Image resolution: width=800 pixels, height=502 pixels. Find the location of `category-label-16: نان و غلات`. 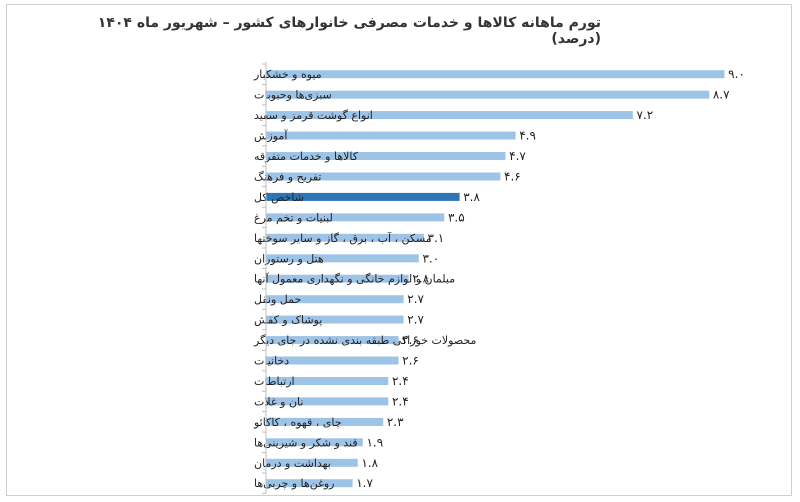

category-label-16: نان و غلات is located at coordinates (278, 401).